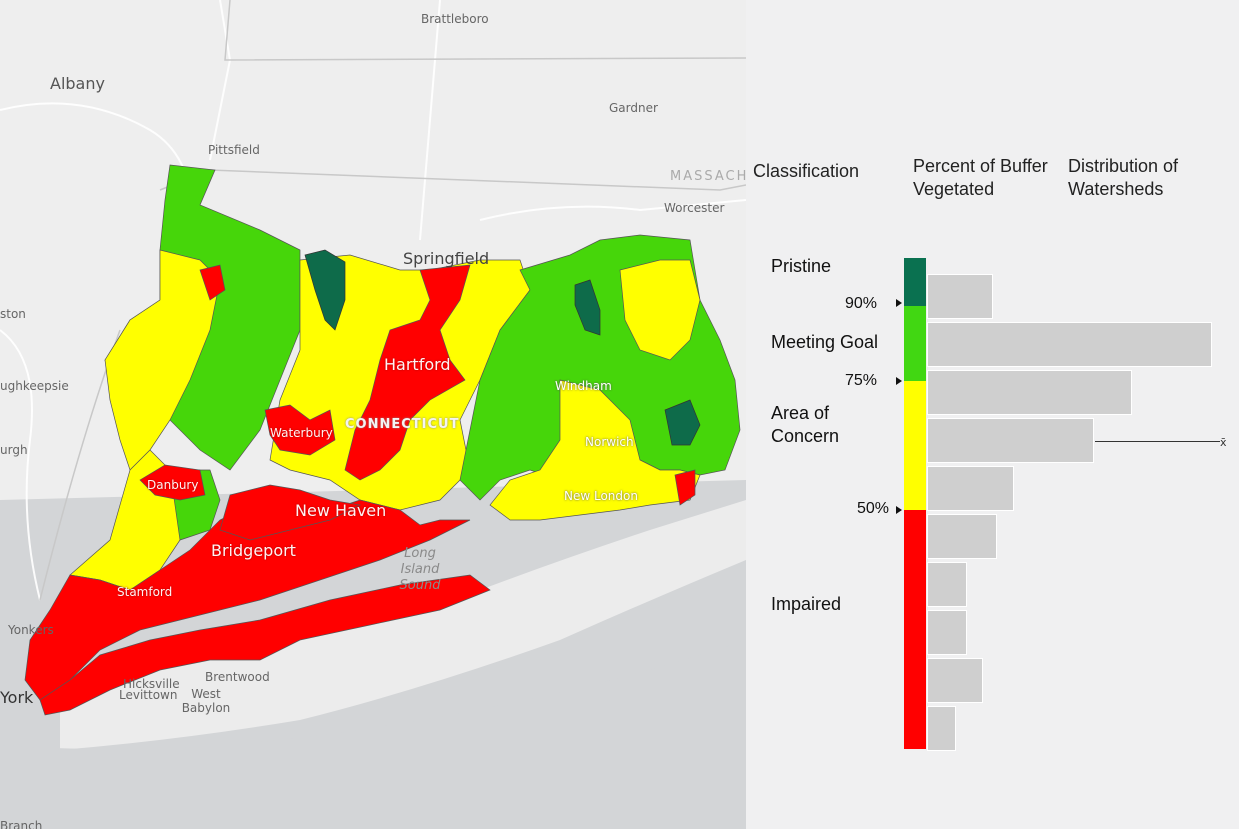  I want to click on header-distribution: Distribution of Watersheds, so click(1123, 177).